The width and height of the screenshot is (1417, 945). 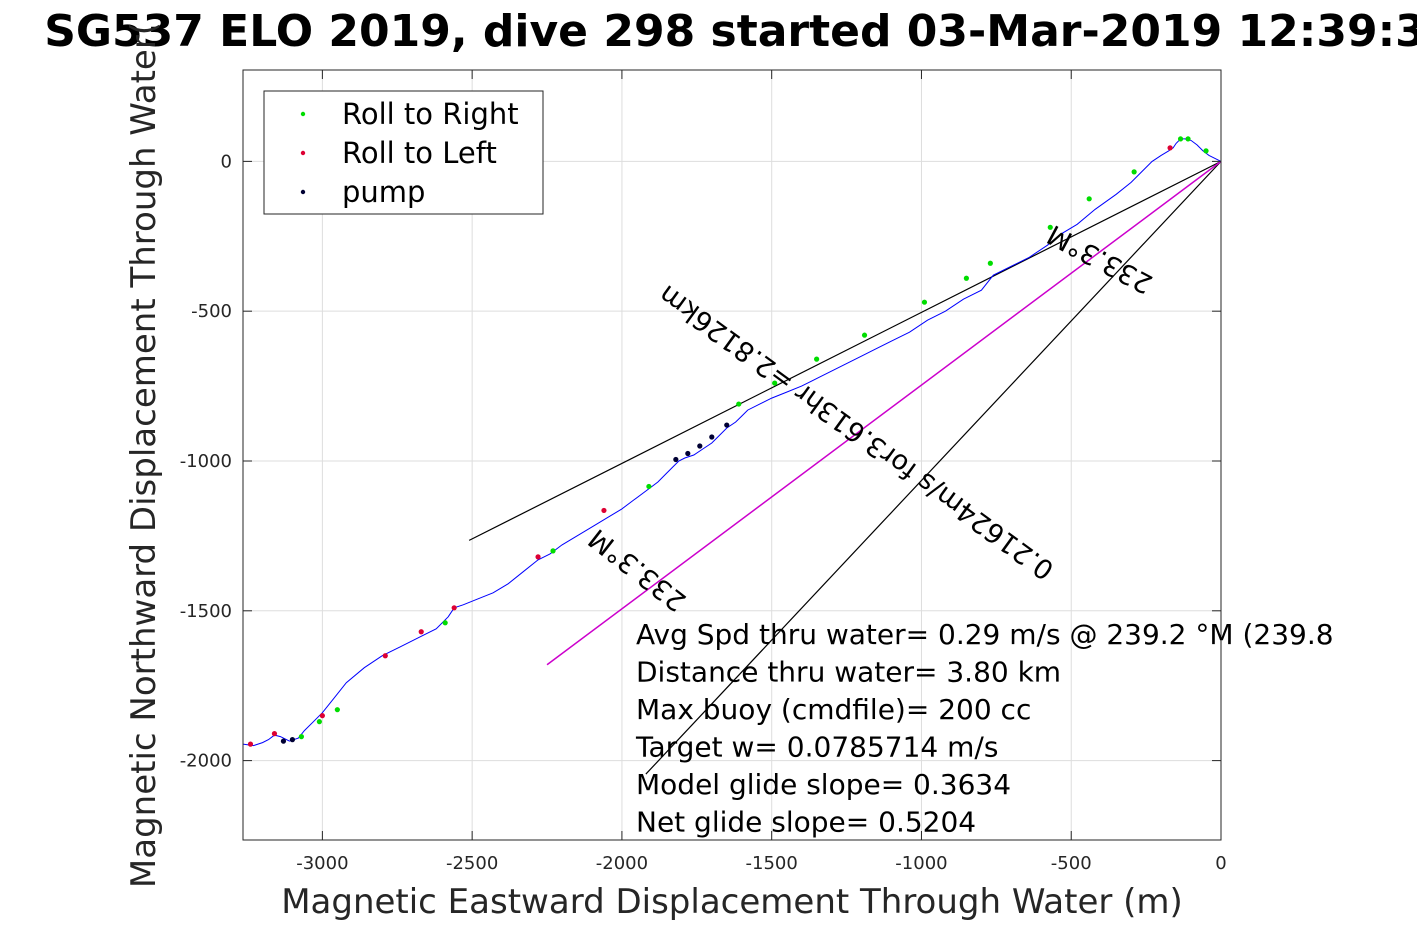 What do you see at coordinates (226, 161) in the screenshot?
I see `y-tick-label: 0` at bounding box center [226, 161].